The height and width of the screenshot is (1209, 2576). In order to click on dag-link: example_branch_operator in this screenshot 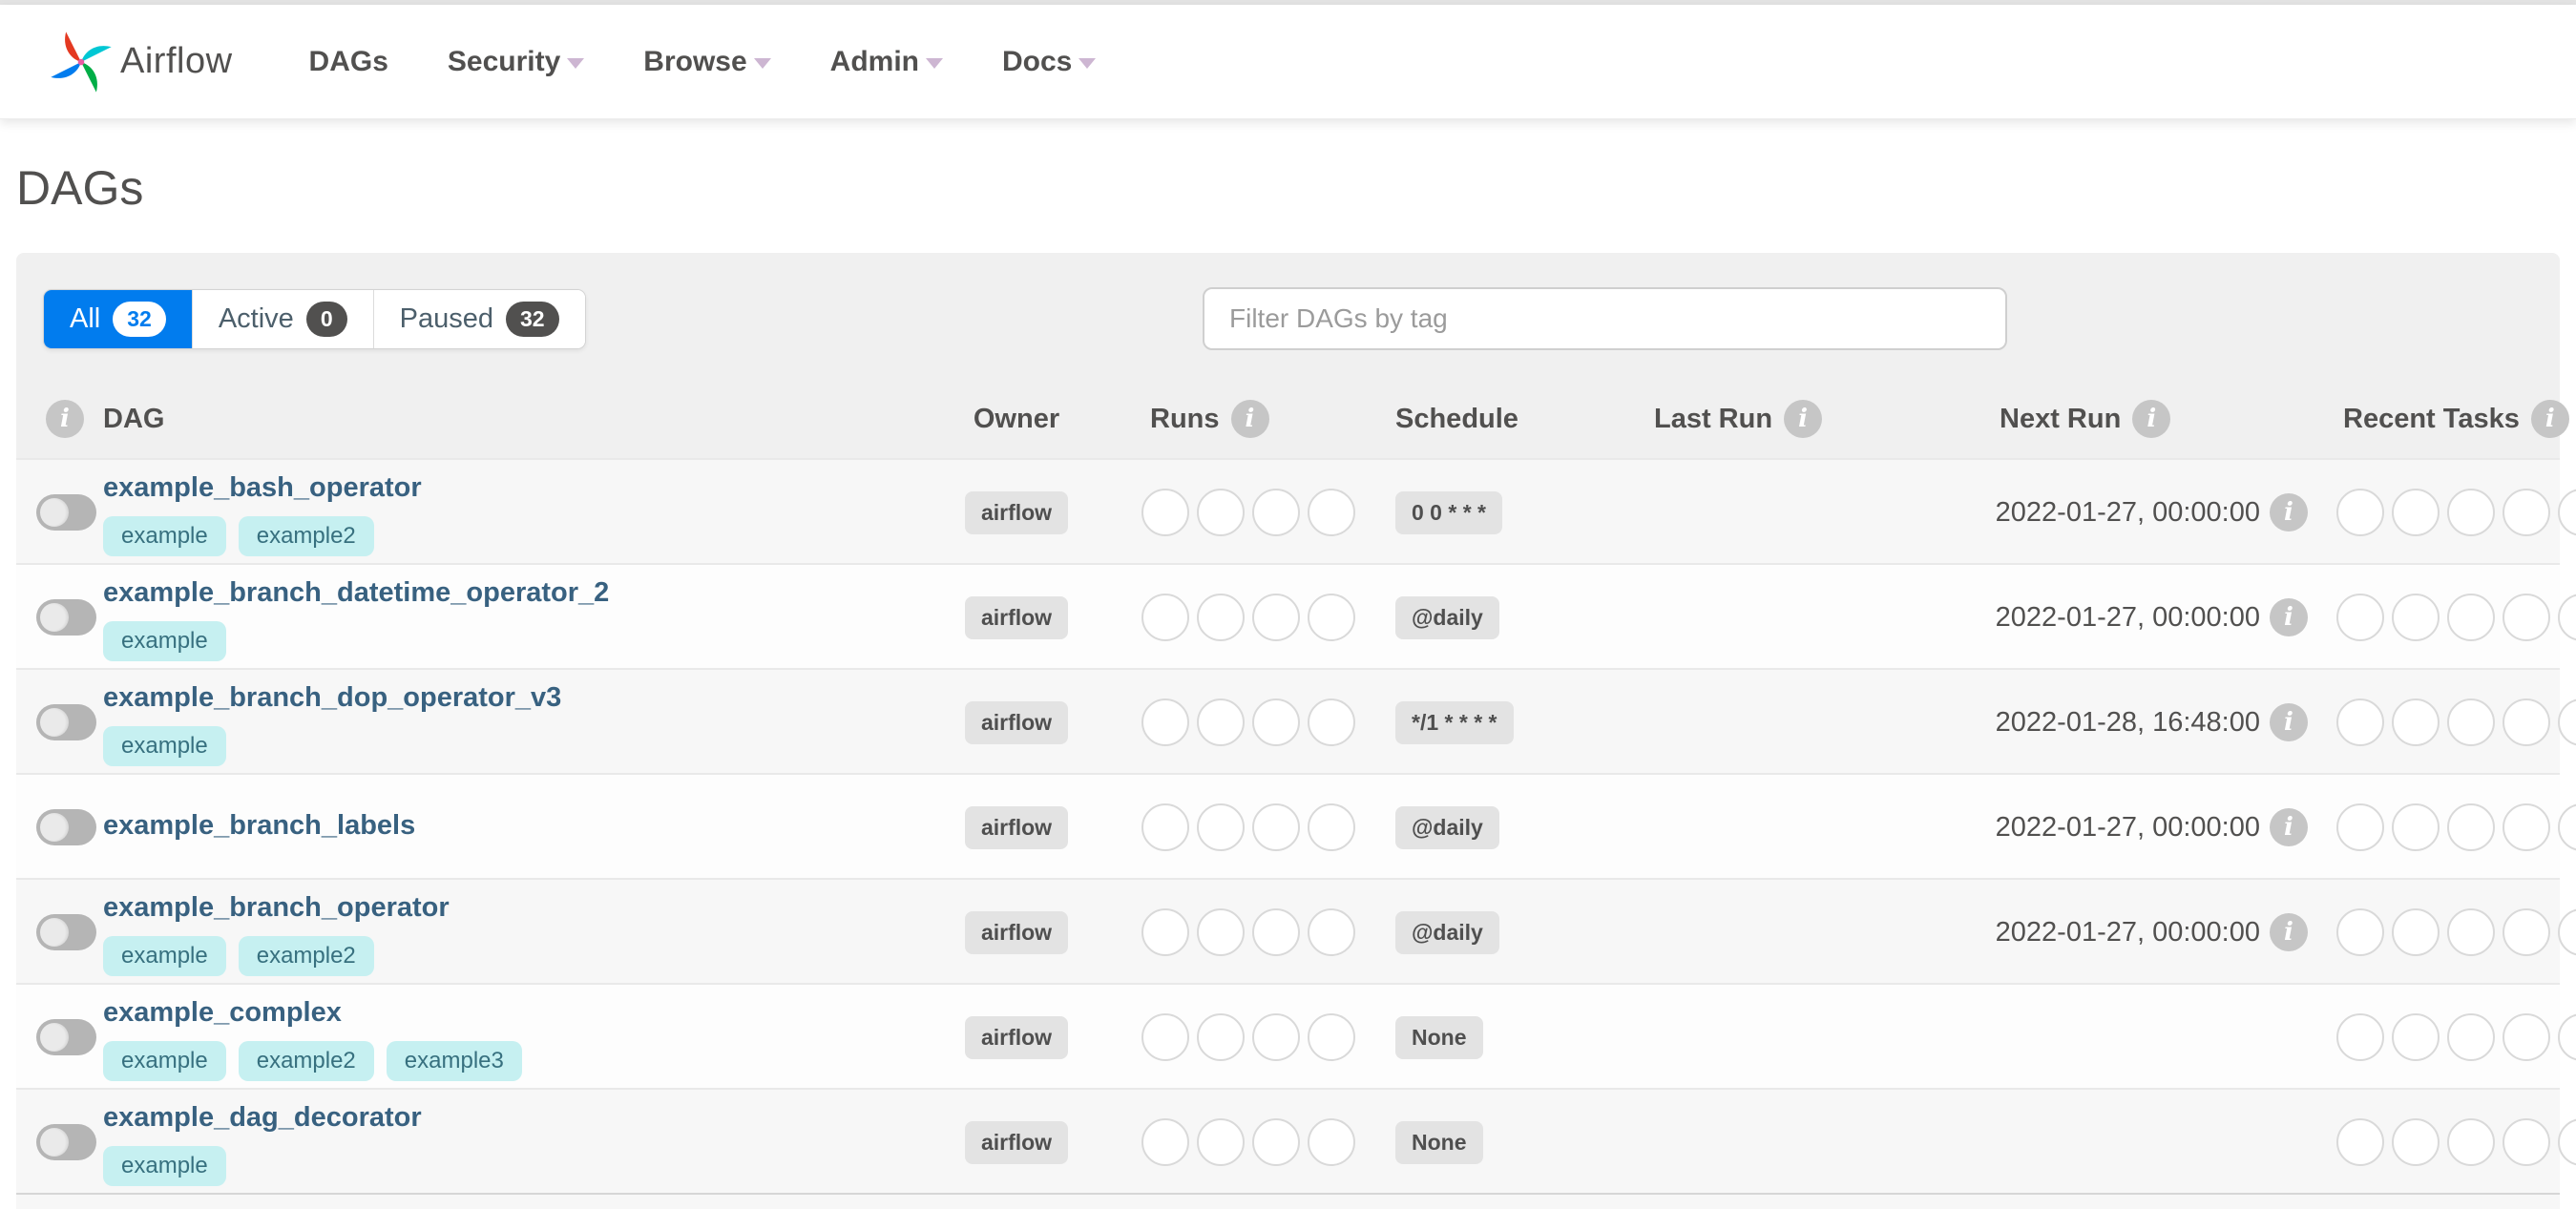, I will do `click(276, 907)`.